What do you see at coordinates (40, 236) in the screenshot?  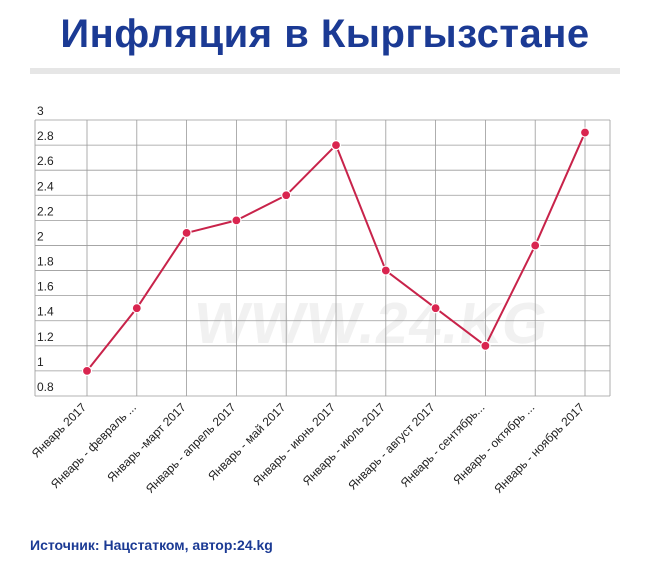 I see `y-tick-label: 2` at bounding box center [40, 236].